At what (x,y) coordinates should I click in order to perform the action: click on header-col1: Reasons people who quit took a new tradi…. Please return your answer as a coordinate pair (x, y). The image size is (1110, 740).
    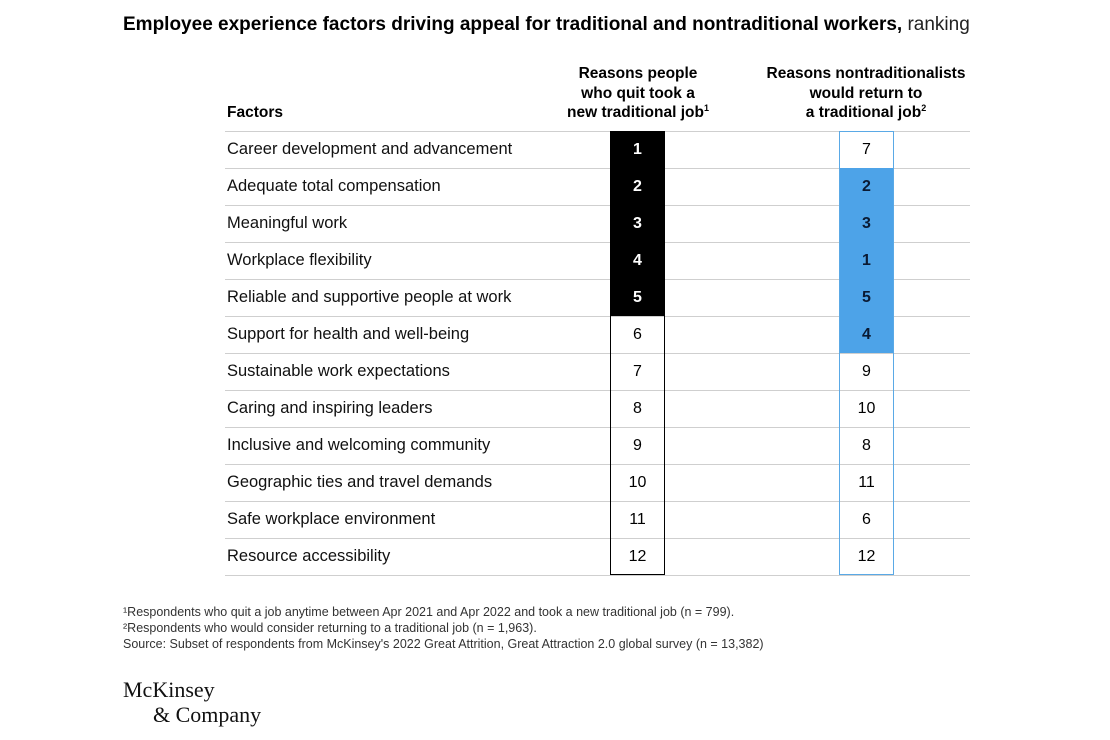
    Looking at the image, I should click on (638, 93).